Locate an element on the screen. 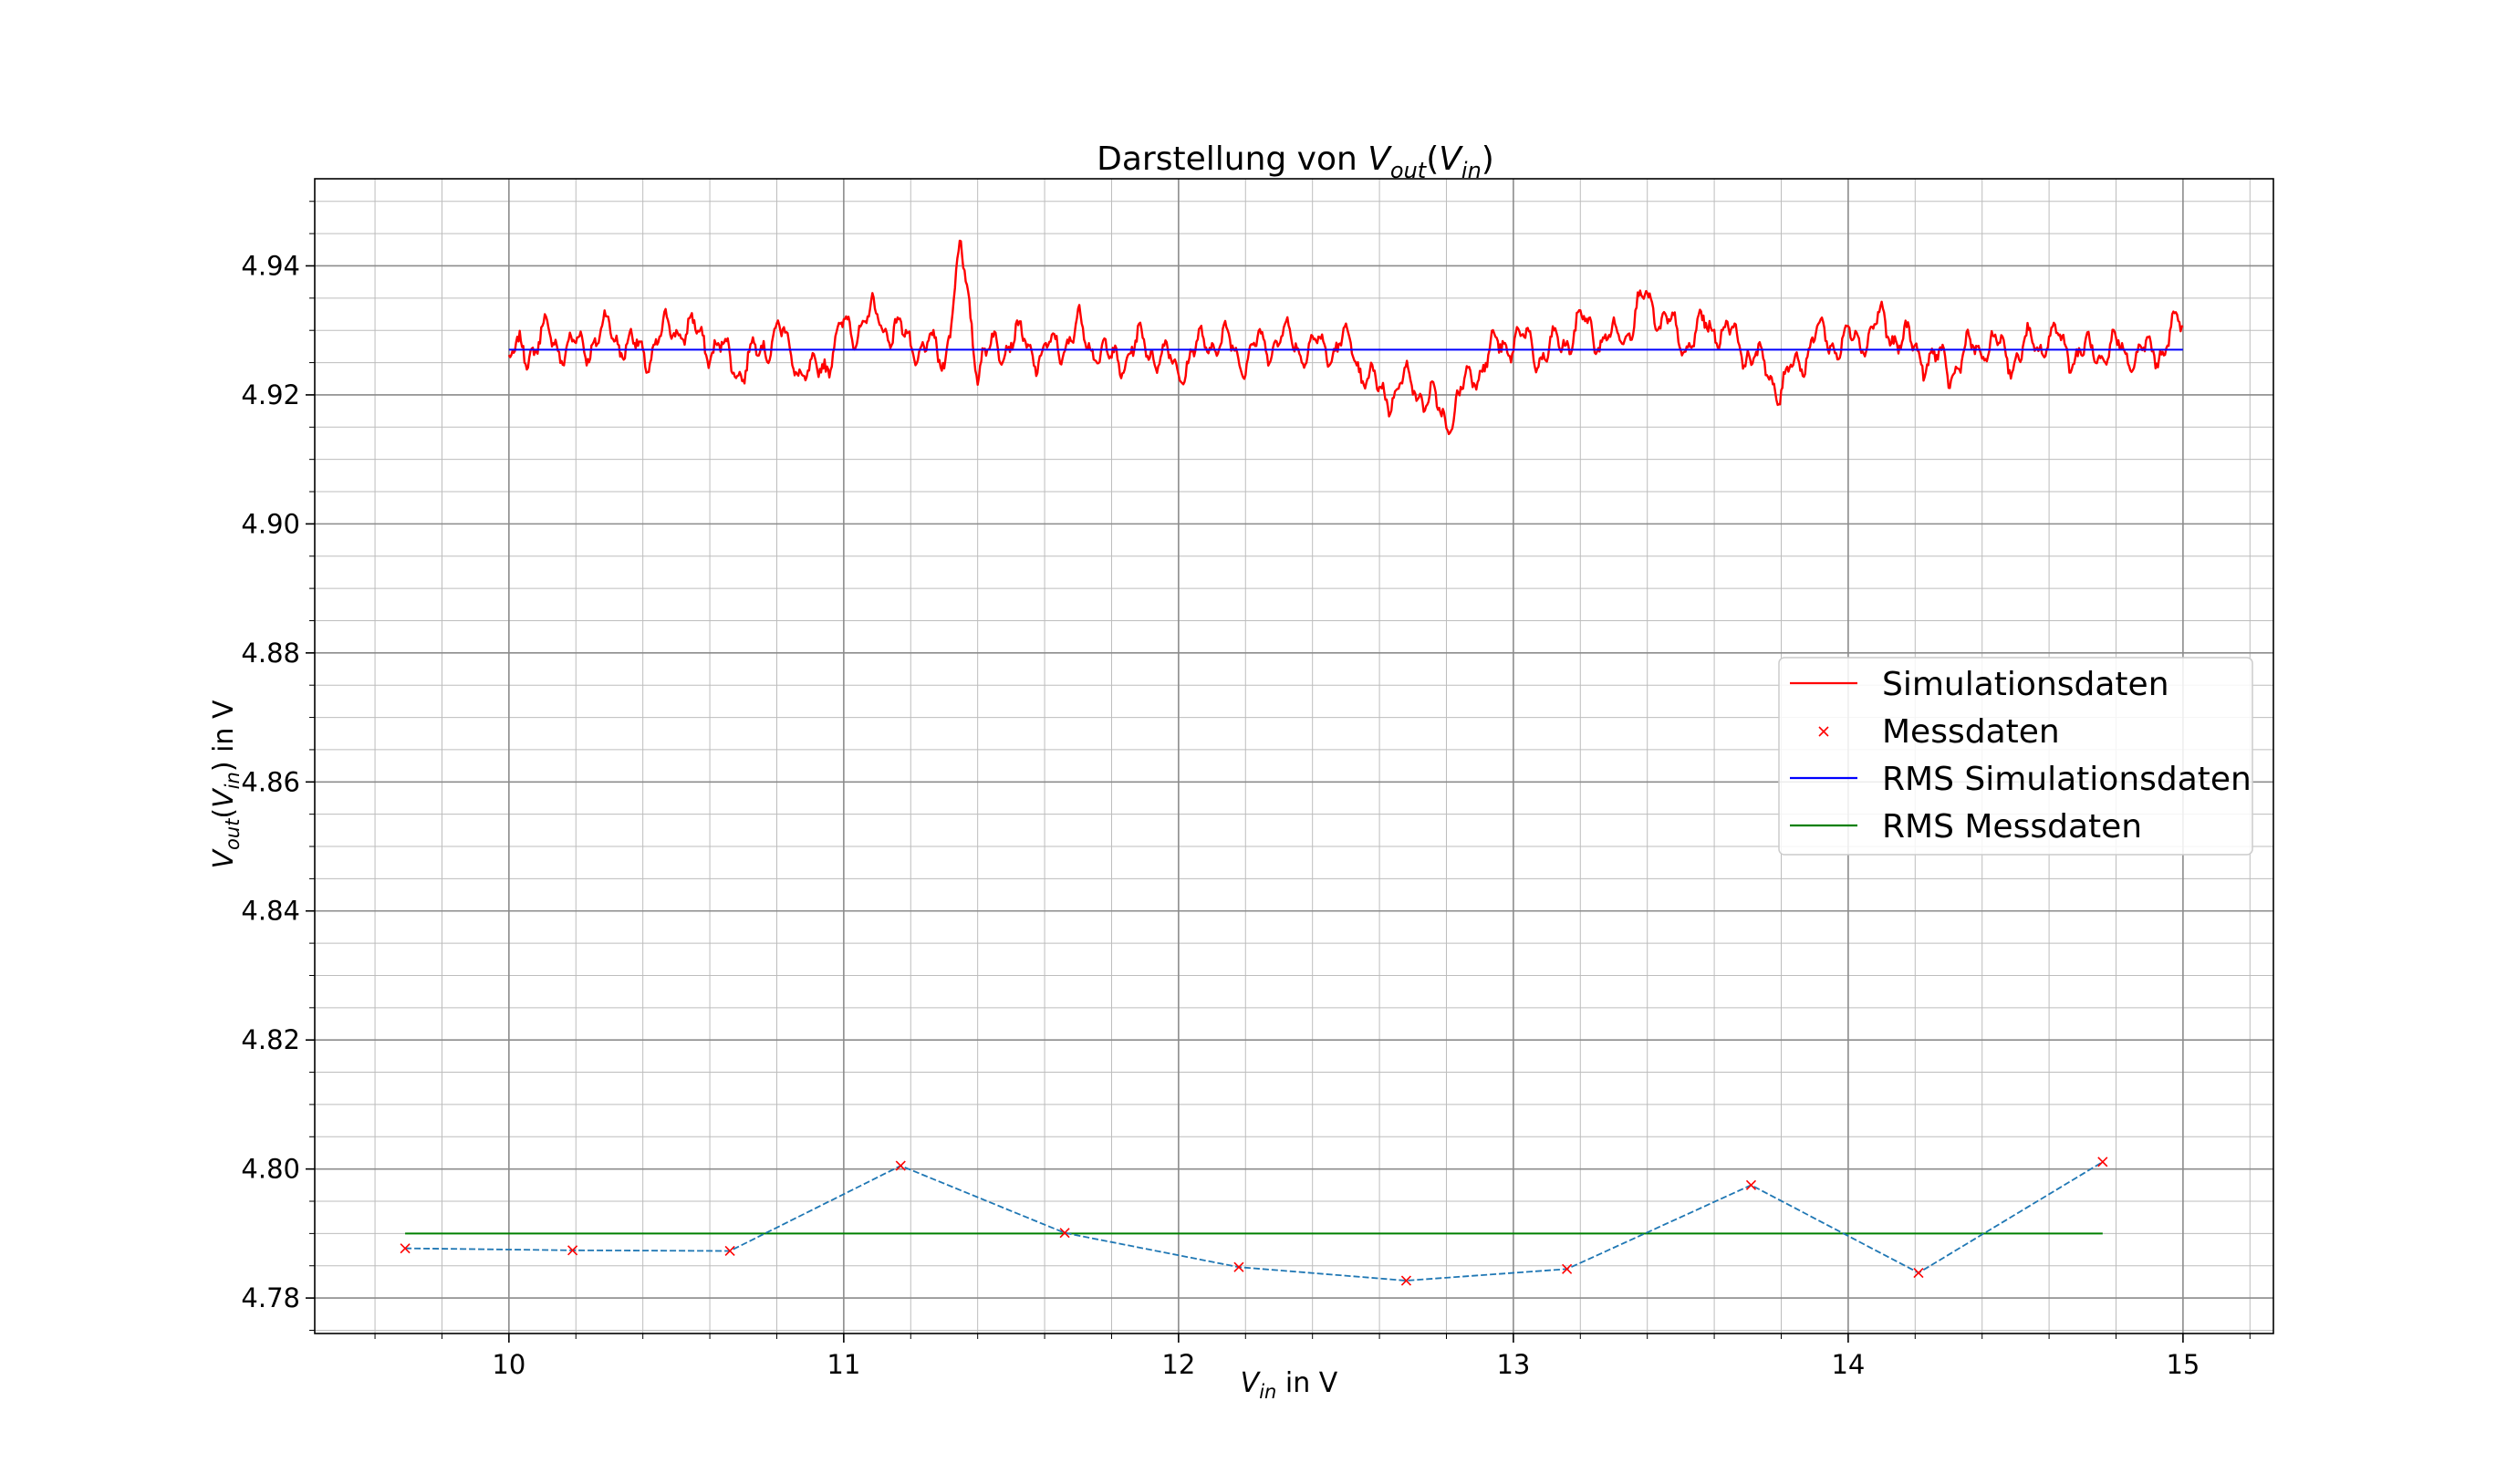  y-tick-label: 4.90 is located at coordinates (270, 523).